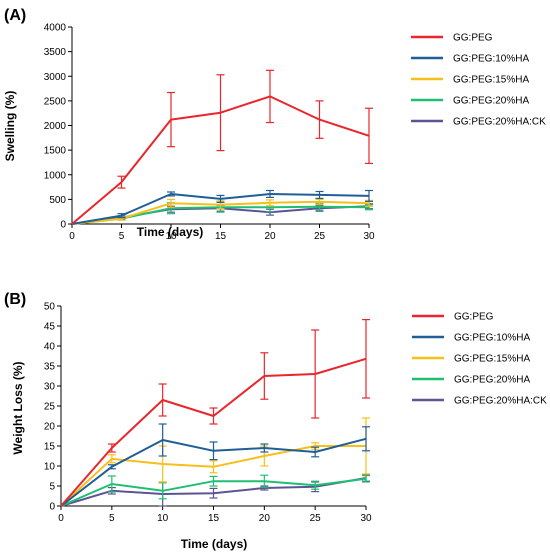 The width and height of the screenshot is (550, 555). I want to click on series-gg-peg-20-ha-ck, so click(215, 490).